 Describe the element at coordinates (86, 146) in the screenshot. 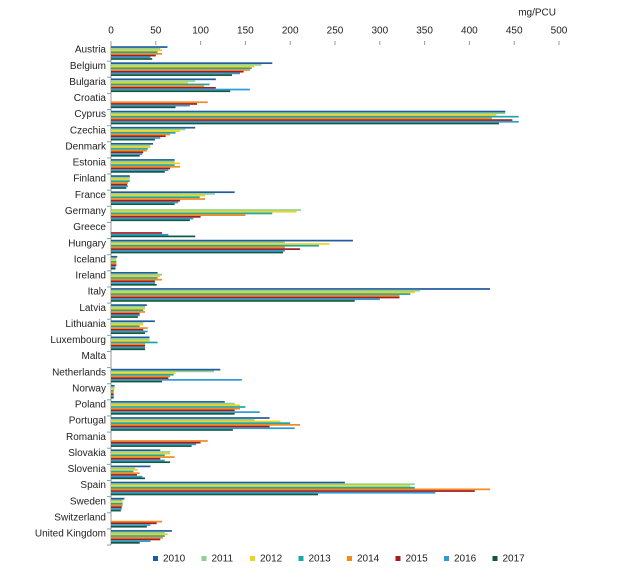

I see `y-tick-label: Denmark` at that location.